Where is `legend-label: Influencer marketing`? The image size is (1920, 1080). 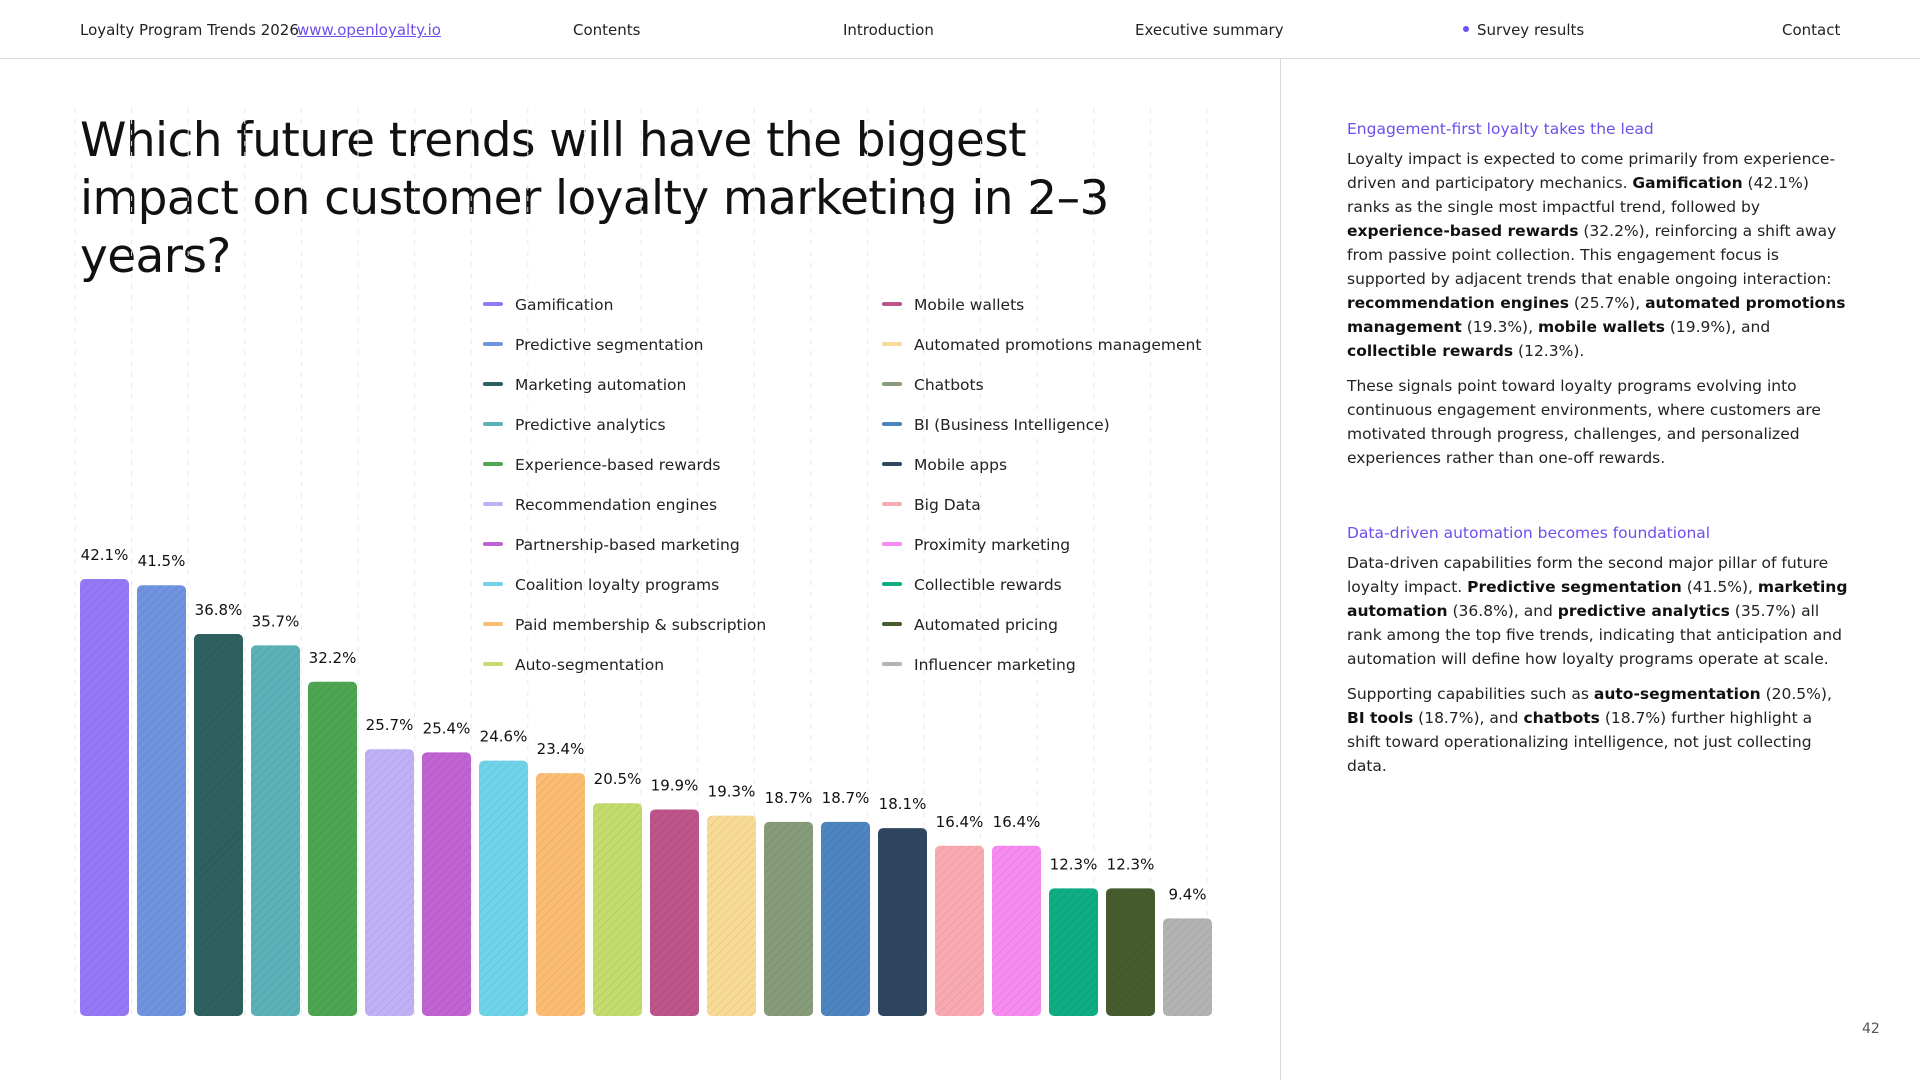
legend-label: Influencer marketing is located at coordinates (995, 665).